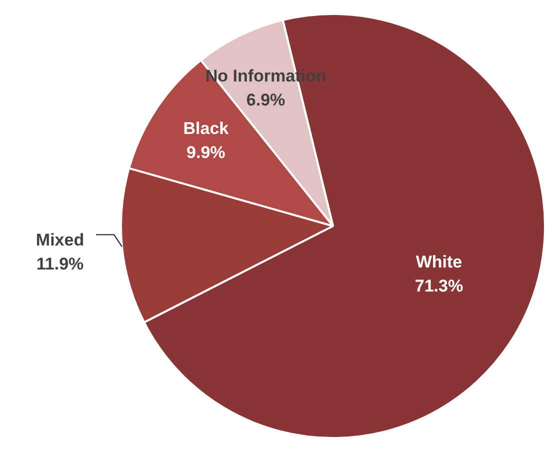 The image size is (554, 452). What do you see at coordinates (60, 240) in the screenshot?
I see `slice-label: Mixed` at bounding box center [60, 240].